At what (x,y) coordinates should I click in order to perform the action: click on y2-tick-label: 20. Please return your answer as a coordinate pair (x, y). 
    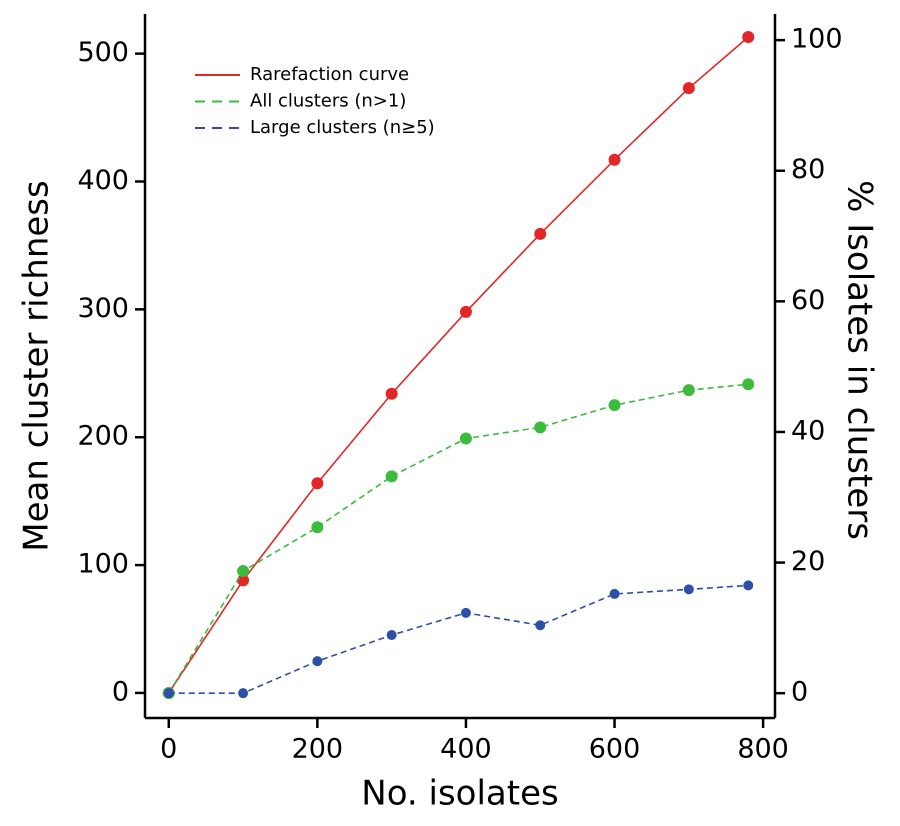
    Looking at the image, I should click on (808, 561).